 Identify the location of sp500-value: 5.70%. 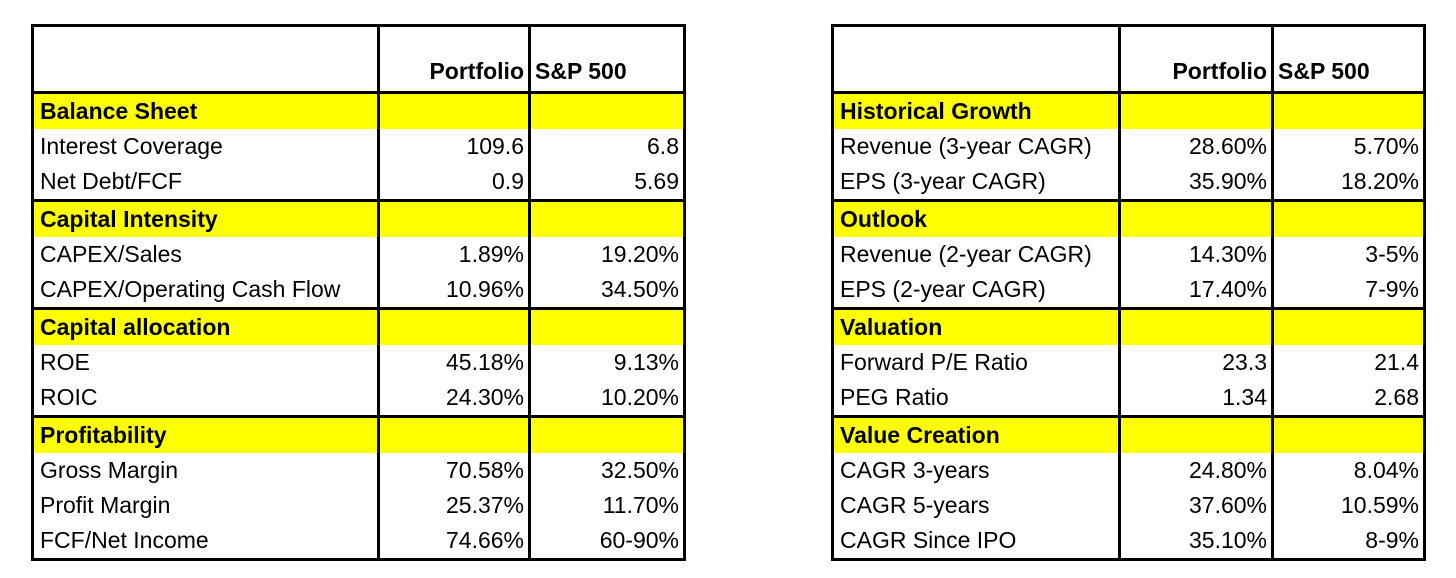
(1386, 146).